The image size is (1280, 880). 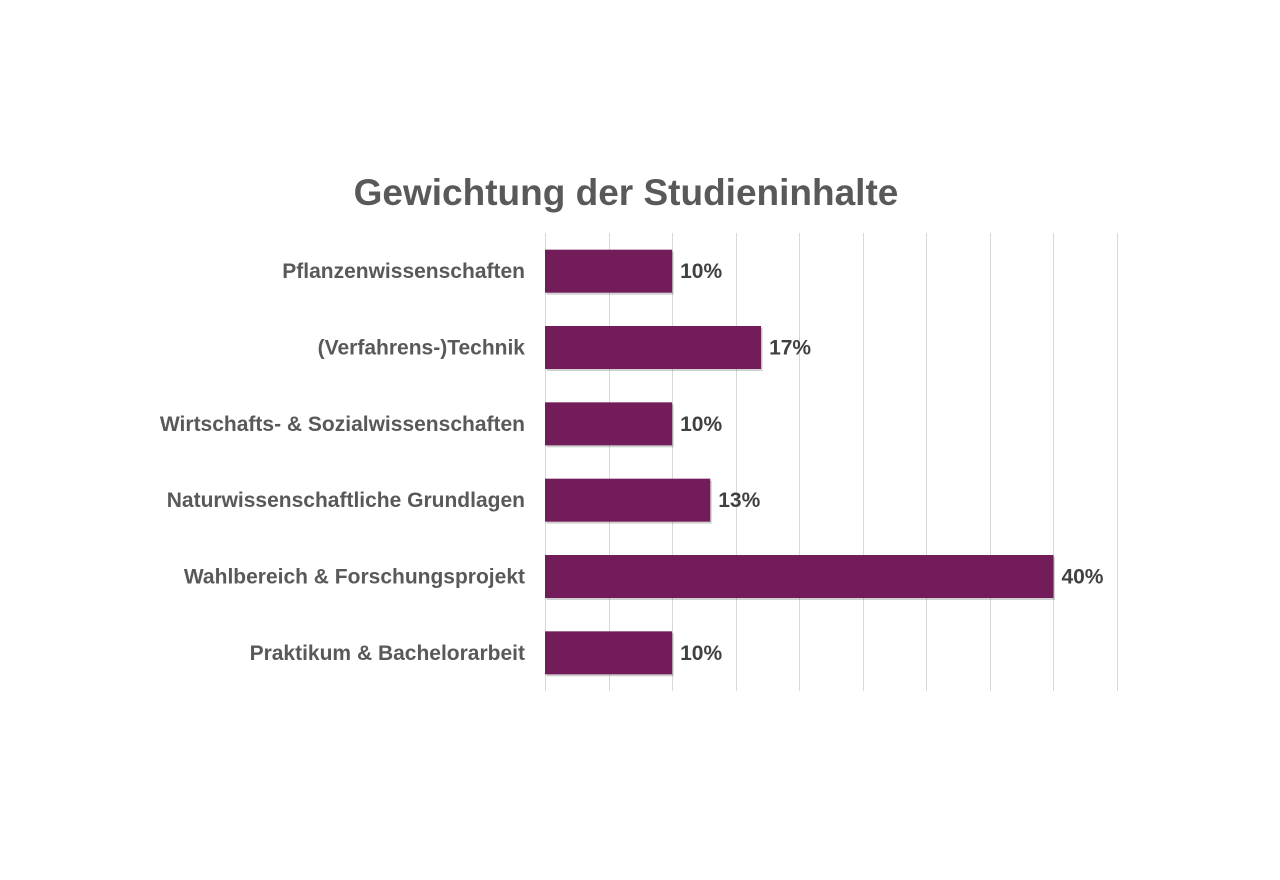 What do you see at coordinates (403, 271) in the screenshot?
I see `category-label: Pflanzenwissenschaften` at bounding box center [403, 271].